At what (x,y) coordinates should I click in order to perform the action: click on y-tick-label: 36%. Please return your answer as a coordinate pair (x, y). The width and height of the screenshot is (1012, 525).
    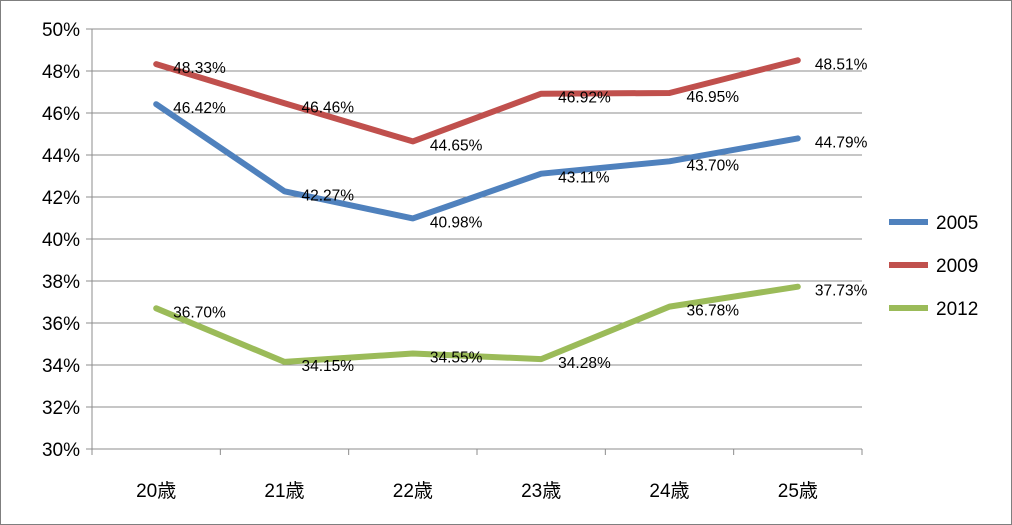
    Looking at the image, I should click on (61, 324).